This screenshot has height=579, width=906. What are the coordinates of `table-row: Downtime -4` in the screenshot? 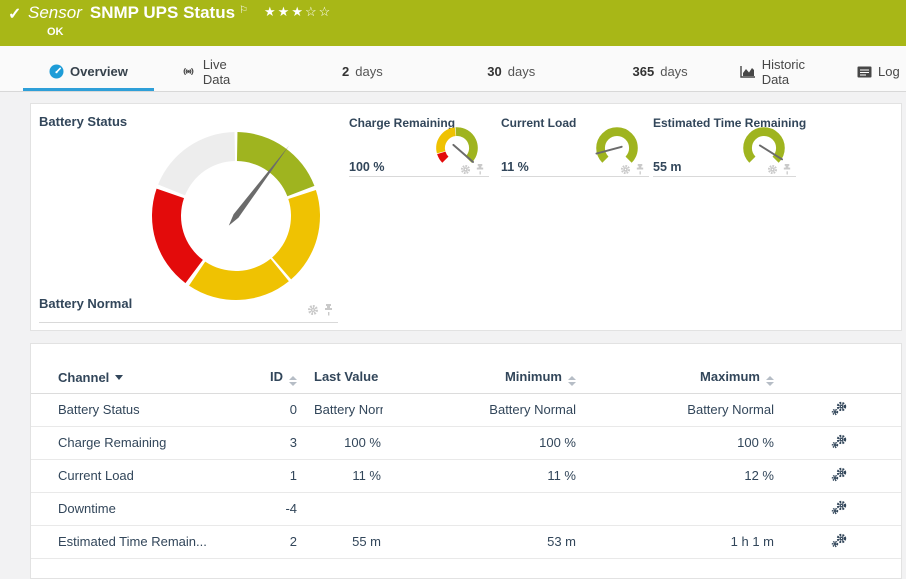 It's located at (466, 509).